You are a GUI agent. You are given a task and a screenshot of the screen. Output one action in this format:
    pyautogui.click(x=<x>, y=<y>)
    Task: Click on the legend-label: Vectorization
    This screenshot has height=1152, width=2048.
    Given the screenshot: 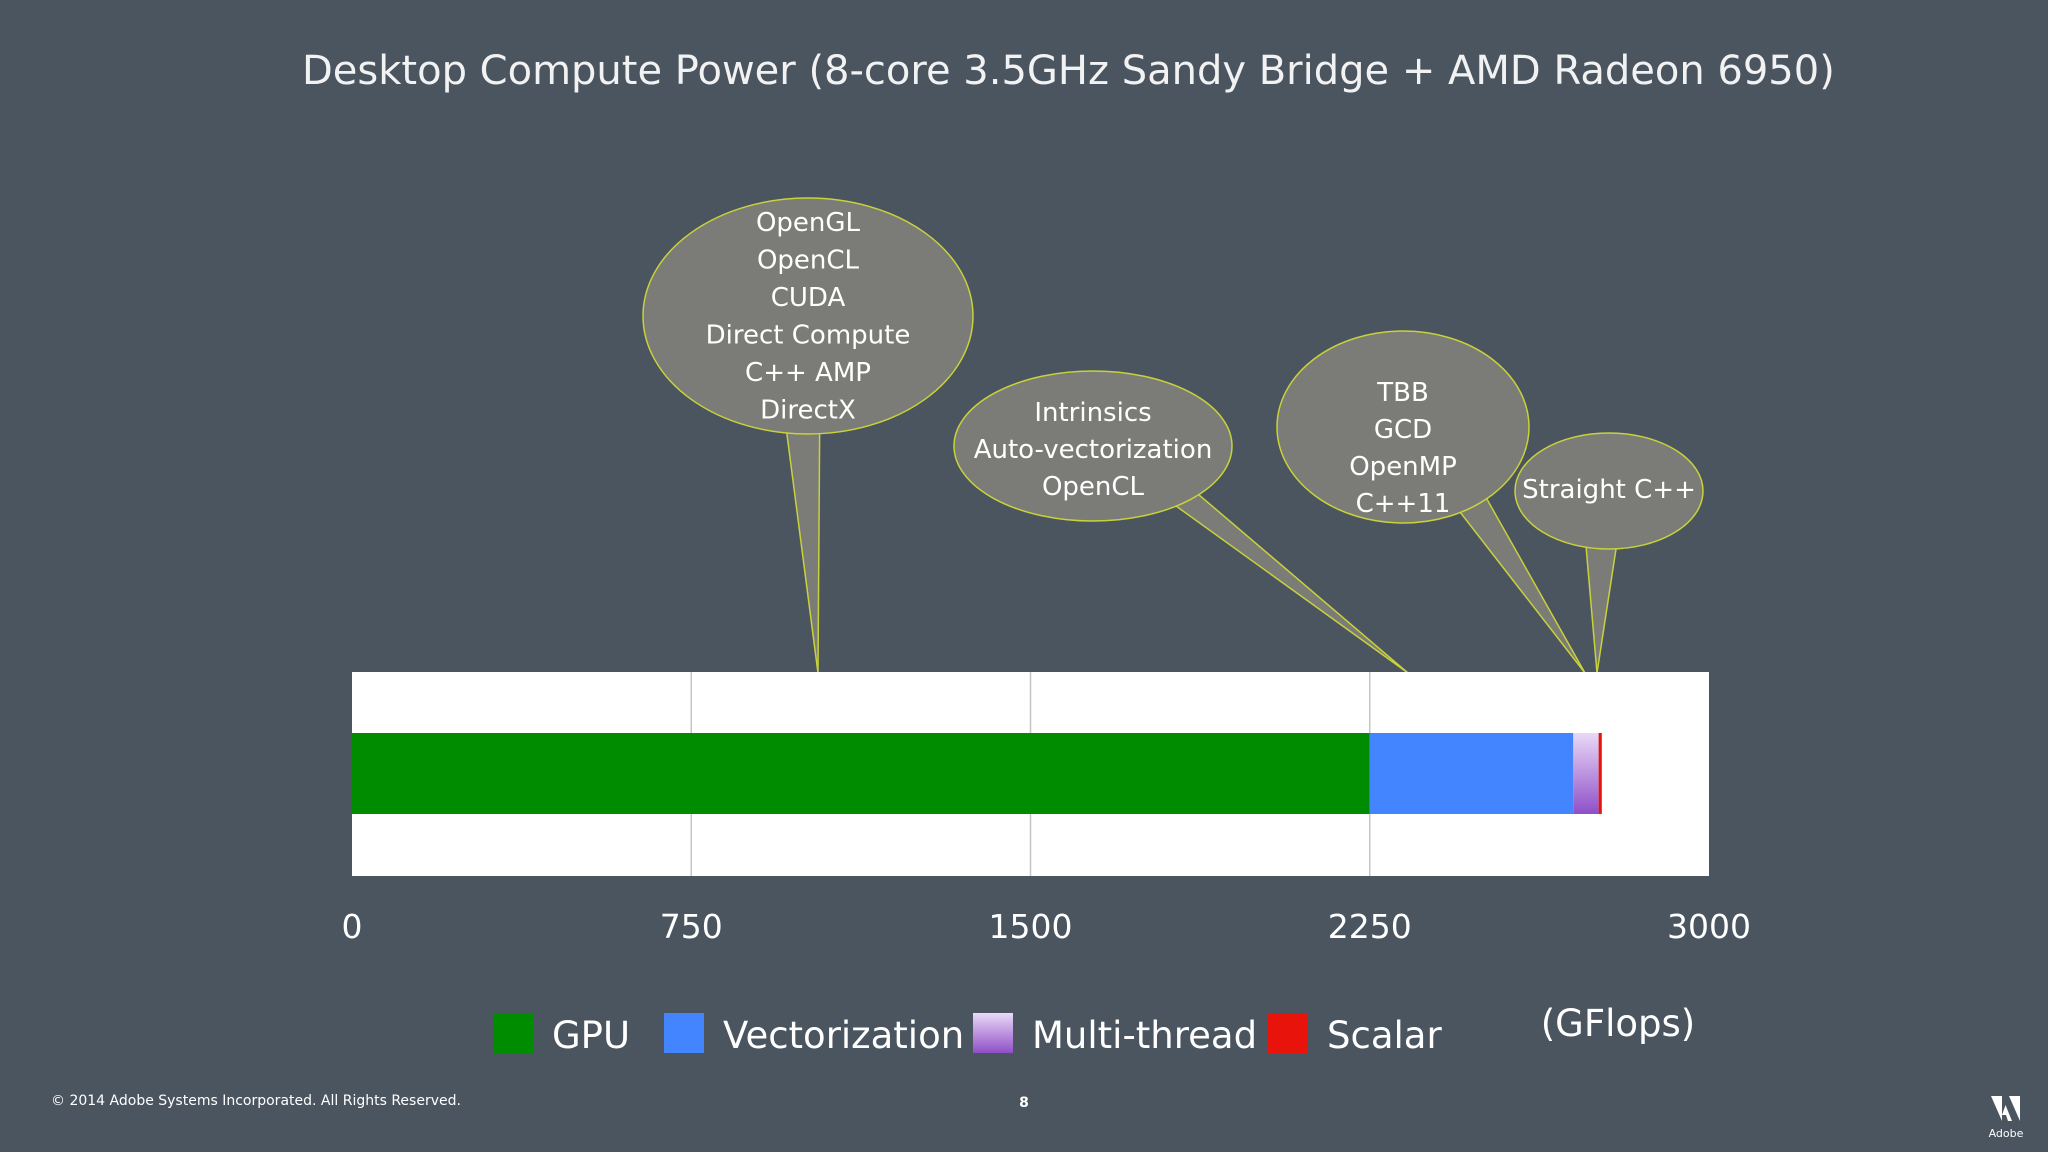 What is the action you would take?
    pyautogui.click(x=843, y=1035)
    